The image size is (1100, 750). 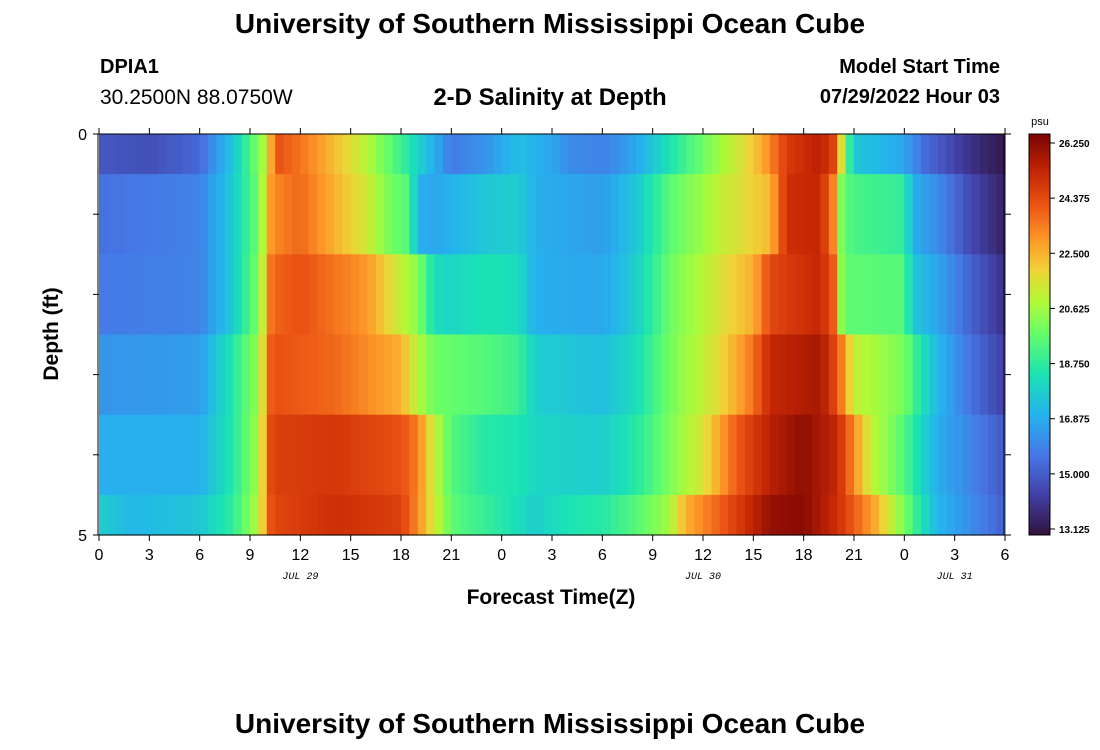 I want to click on x-tick-label: 21, so click(x=854, y=555).